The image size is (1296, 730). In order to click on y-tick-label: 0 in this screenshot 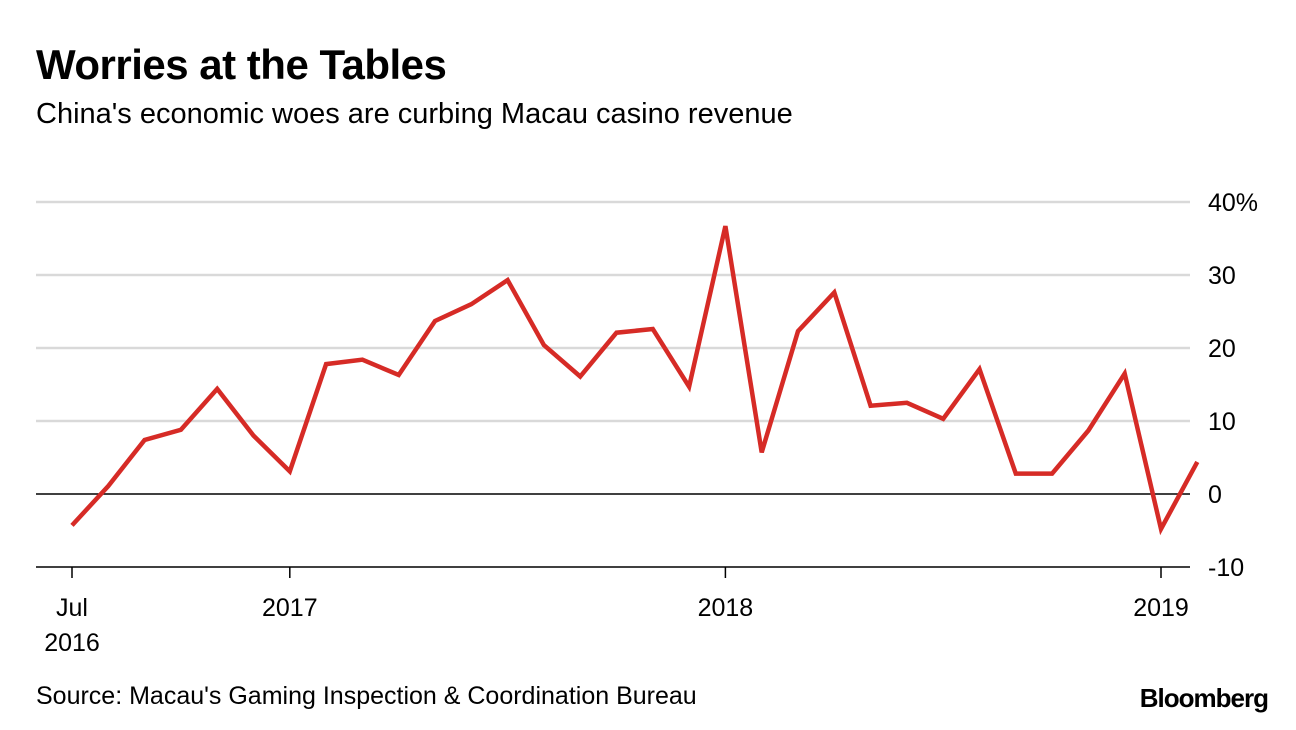, I will do `click(1215, 495)`.